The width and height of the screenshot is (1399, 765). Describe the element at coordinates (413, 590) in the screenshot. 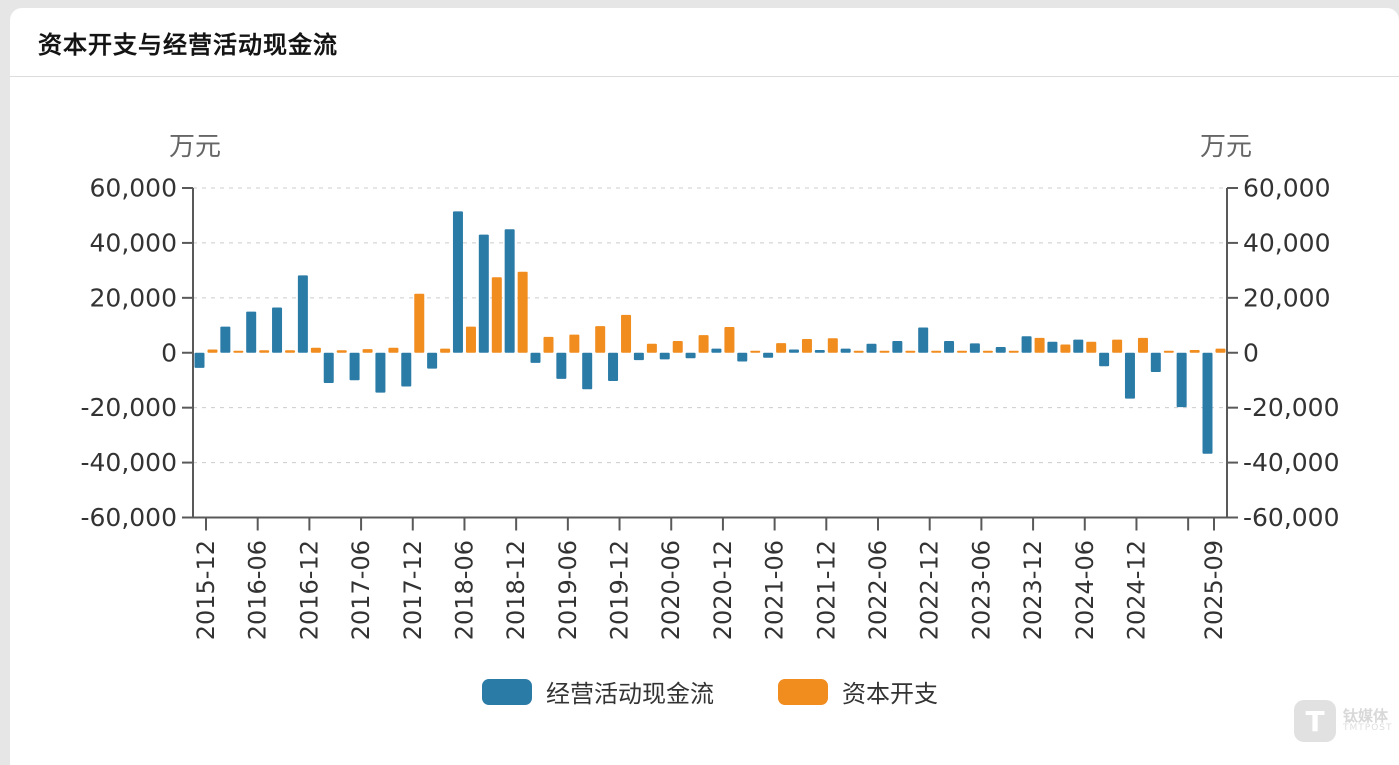

I see `x-axis-label: 2017-12` at that location.